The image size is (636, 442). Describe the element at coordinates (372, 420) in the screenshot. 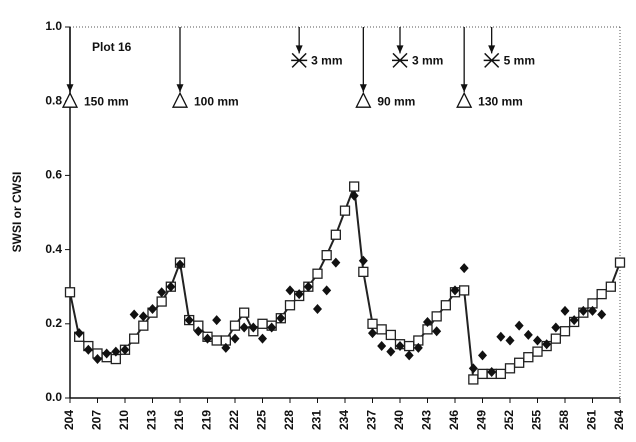

I see `x-tick-label: 237` at that location.